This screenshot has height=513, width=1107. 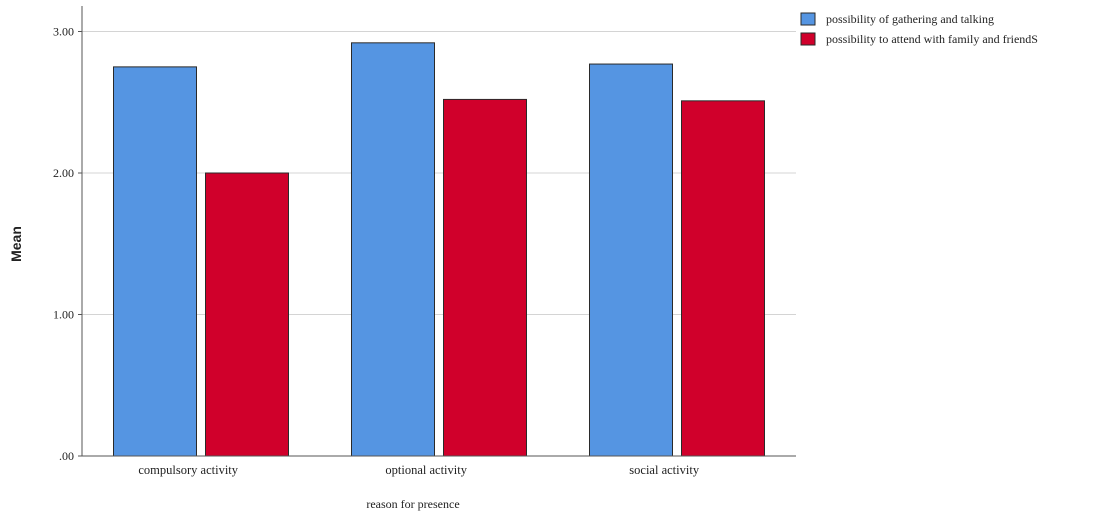 I want to click on y-tick-label: 1.00, so click(x=63, y=315).